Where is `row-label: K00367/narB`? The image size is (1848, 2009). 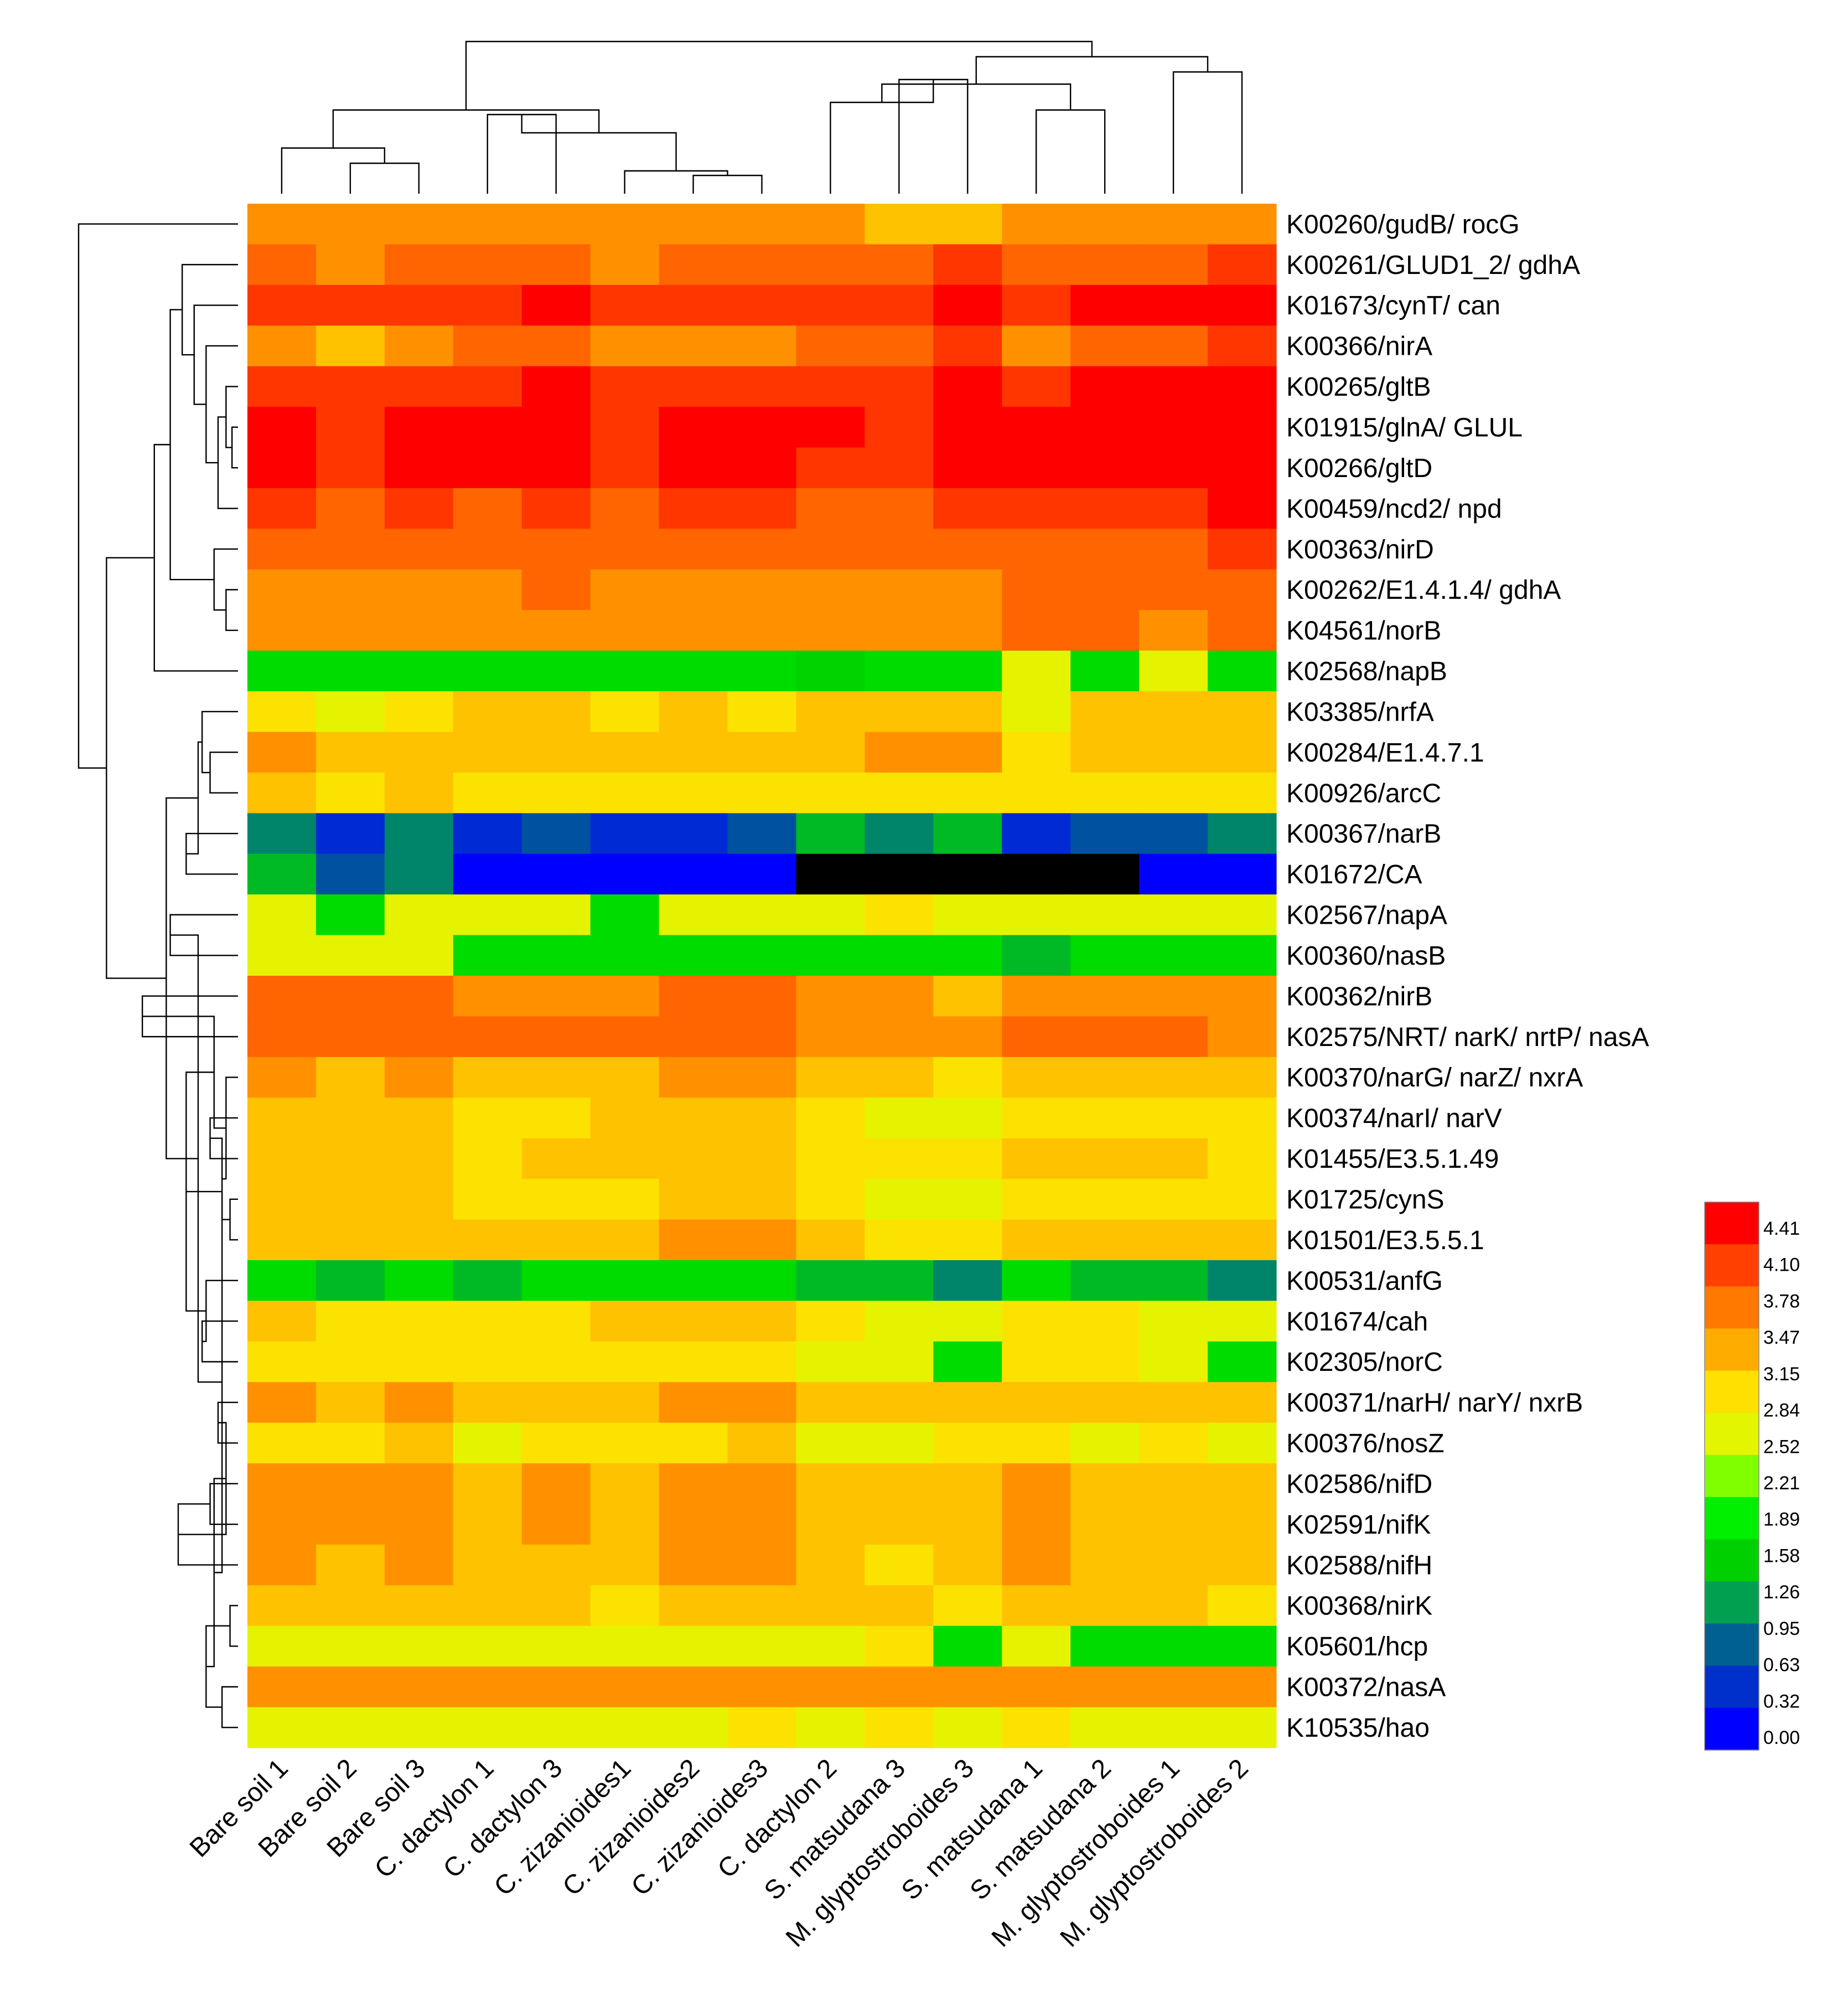 row-label: K00367/narB is located at coordinates (1363, 835).